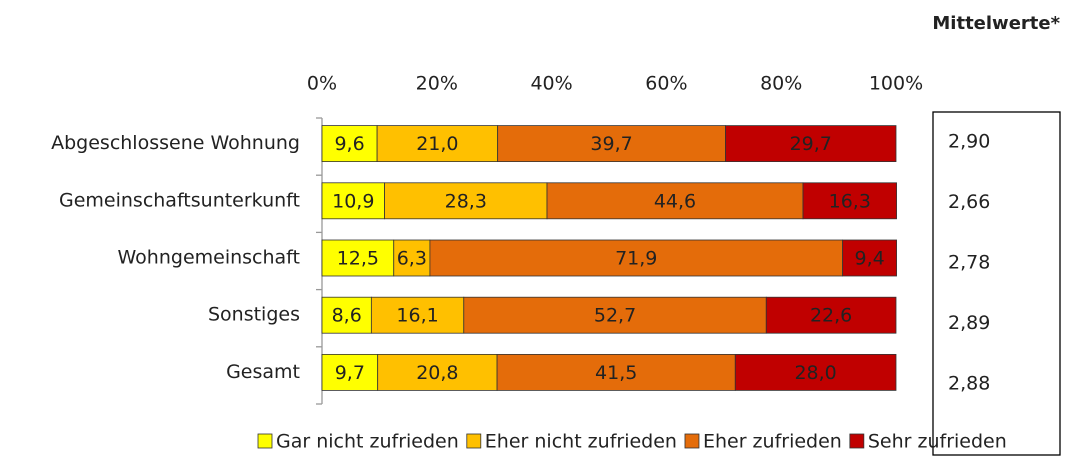  I want to click on data-label: 10,9, so click(353, 201).